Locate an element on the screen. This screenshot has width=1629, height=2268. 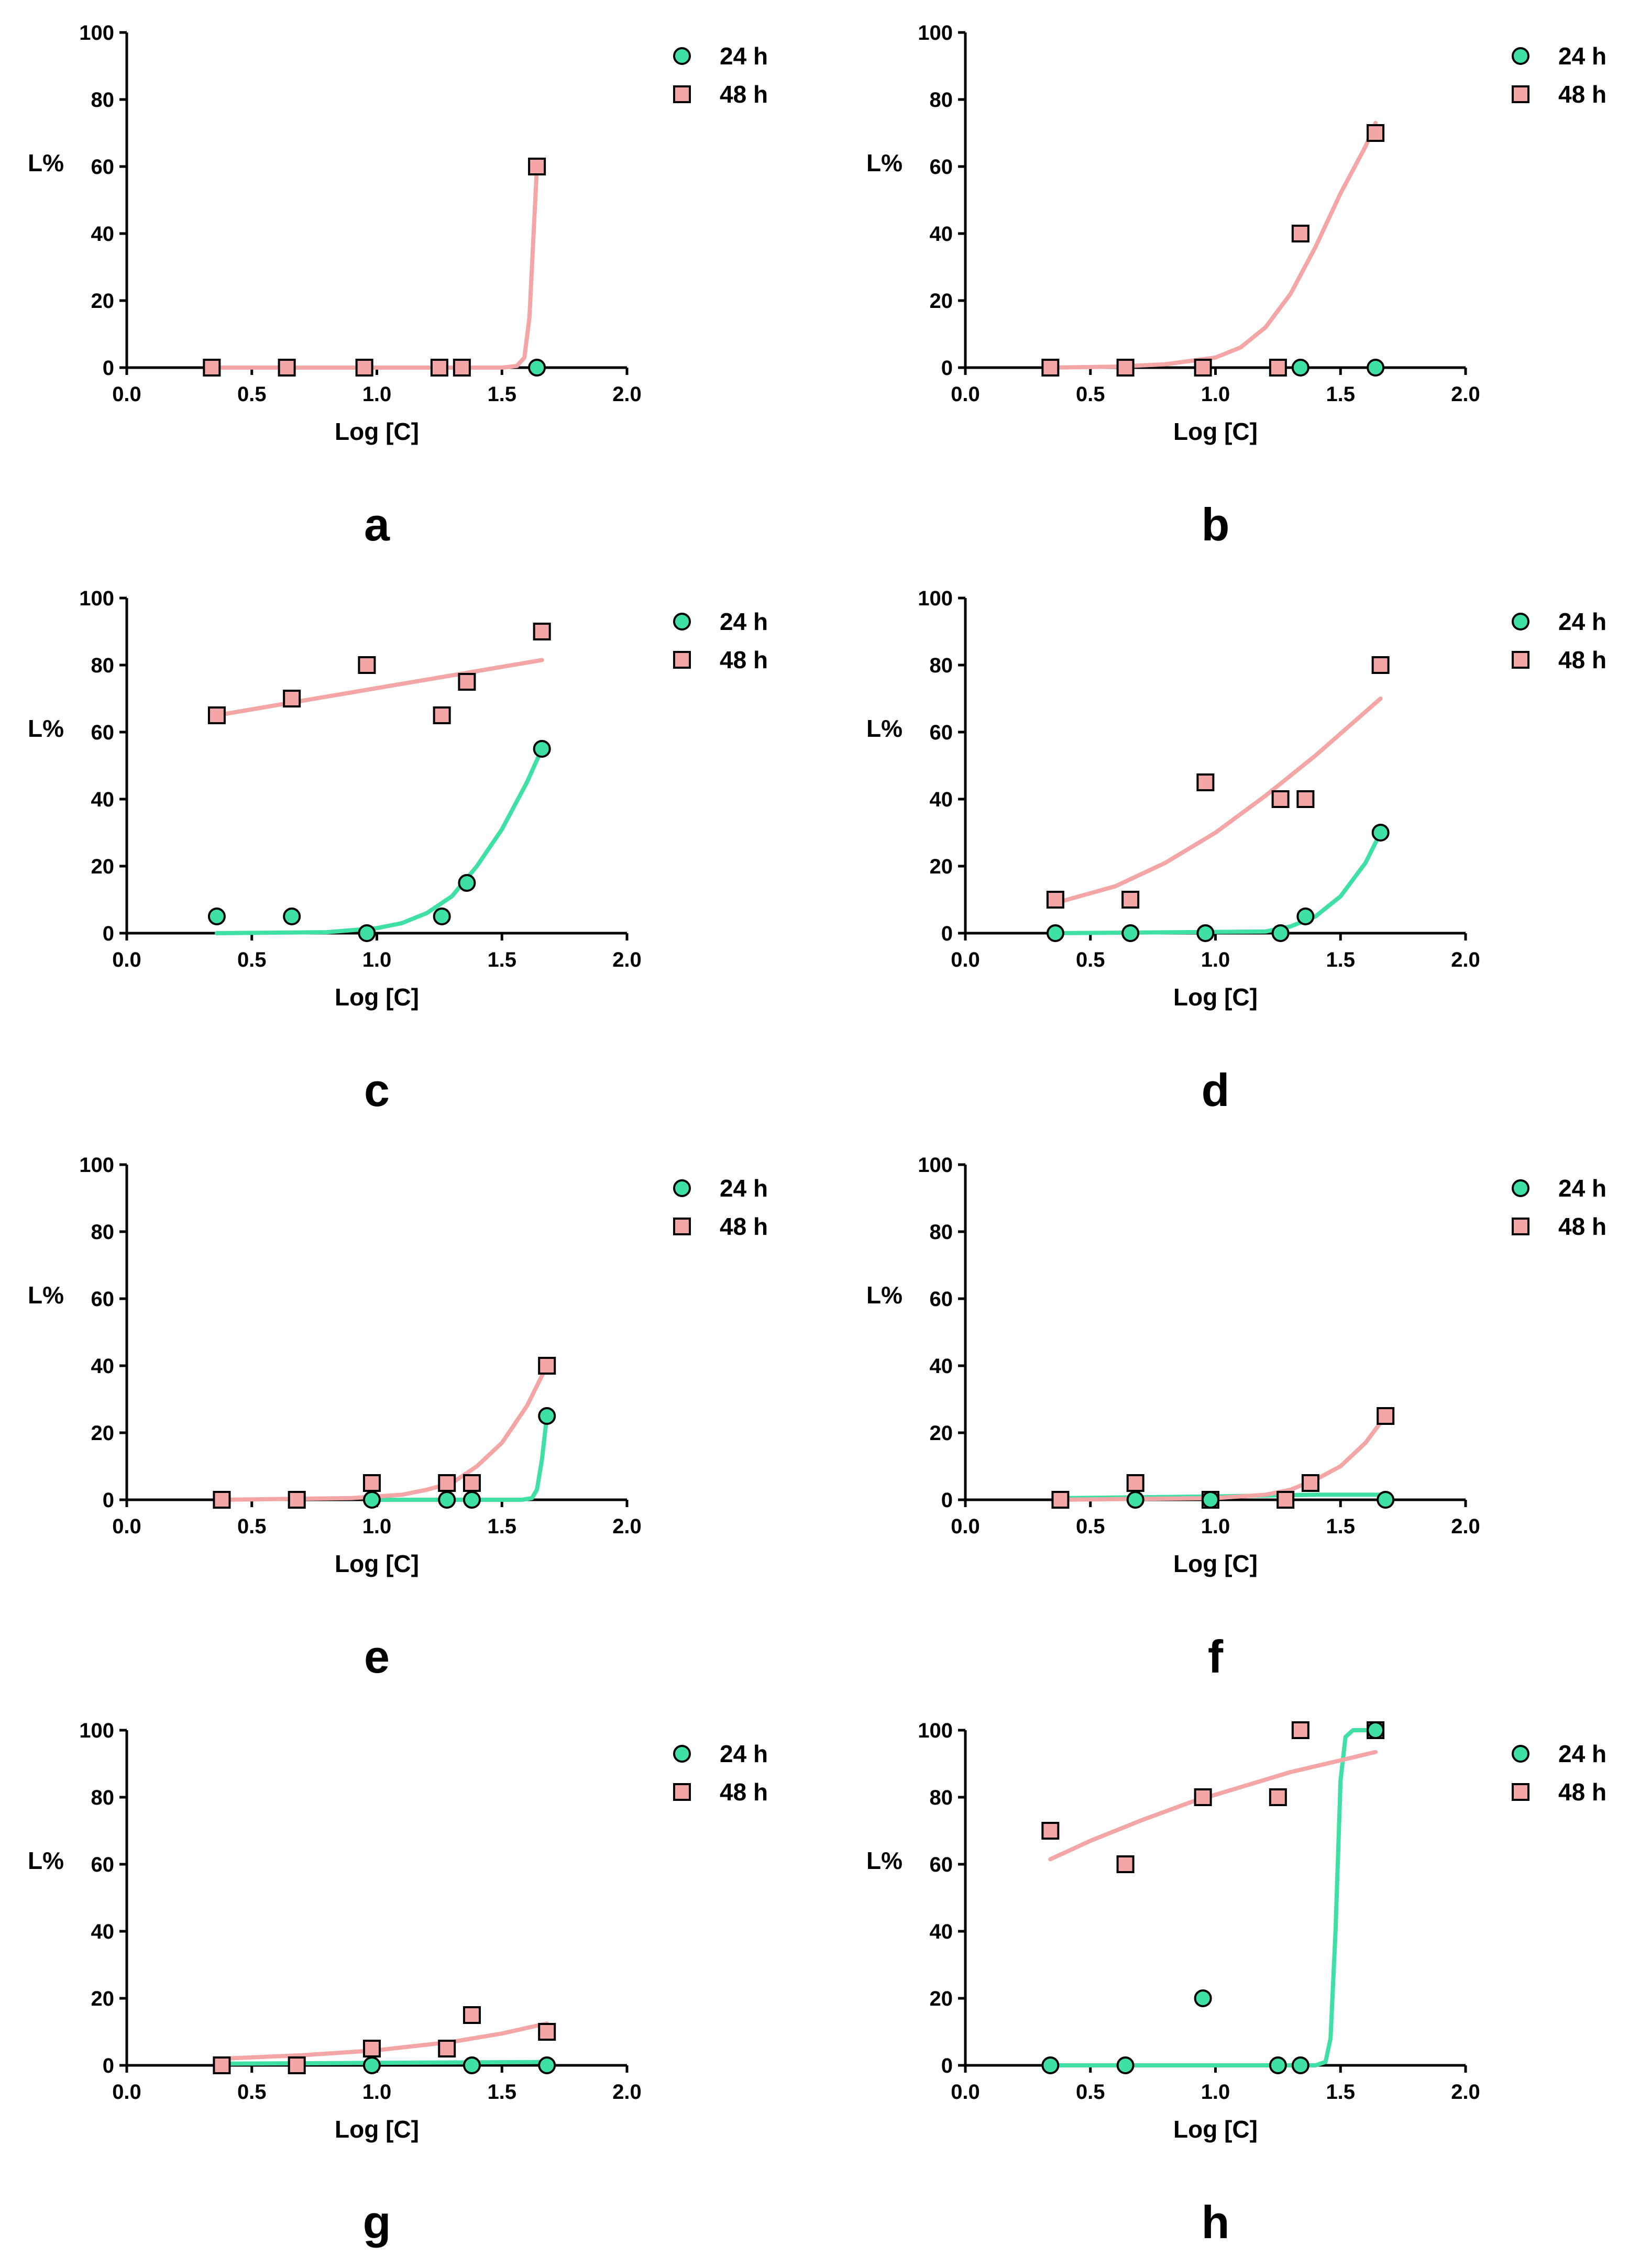
x-tick-label: 2.0 is located at coordinates (627, 959).